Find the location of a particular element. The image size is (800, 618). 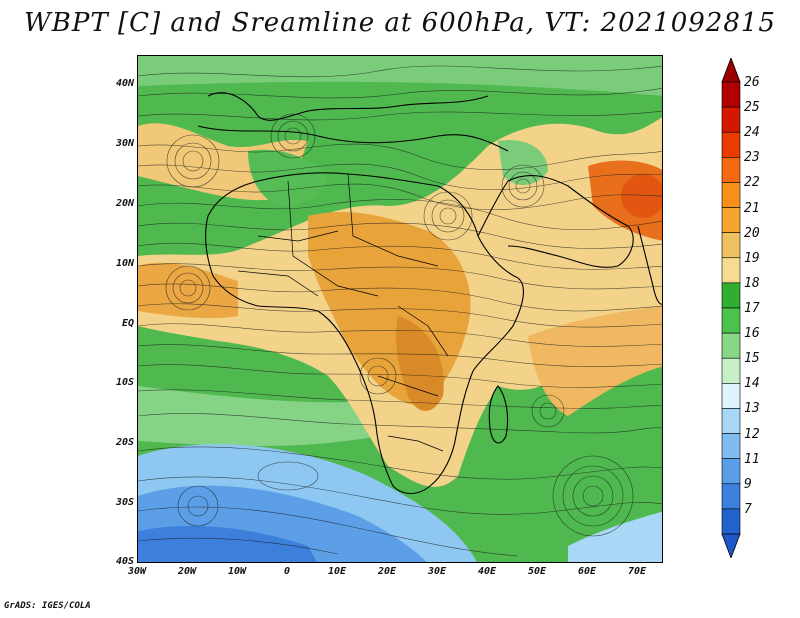

lat-label-40n: 40N is located at coordinates (124, 83).